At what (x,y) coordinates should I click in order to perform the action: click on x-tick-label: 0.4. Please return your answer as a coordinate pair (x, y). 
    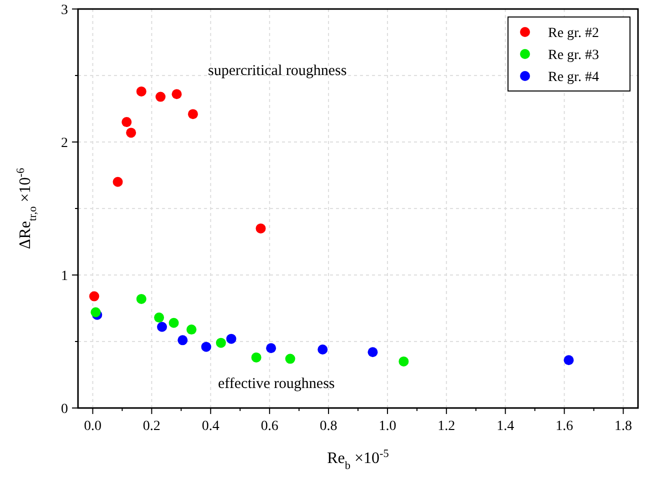
    Looking at the image, I should click on (211, 426).